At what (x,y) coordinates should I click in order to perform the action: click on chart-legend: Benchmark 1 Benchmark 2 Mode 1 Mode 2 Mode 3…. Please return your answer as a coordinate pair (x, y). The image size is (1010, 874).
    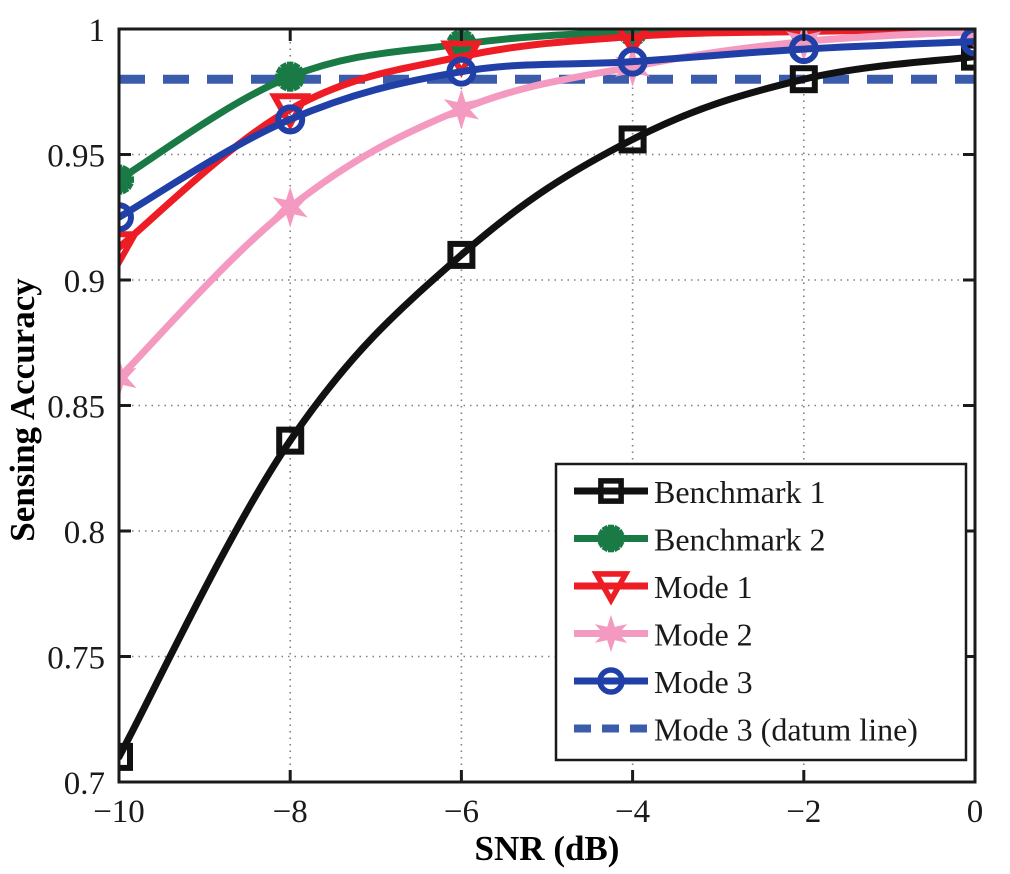
    Looking at the image, I should click on (761, 612).